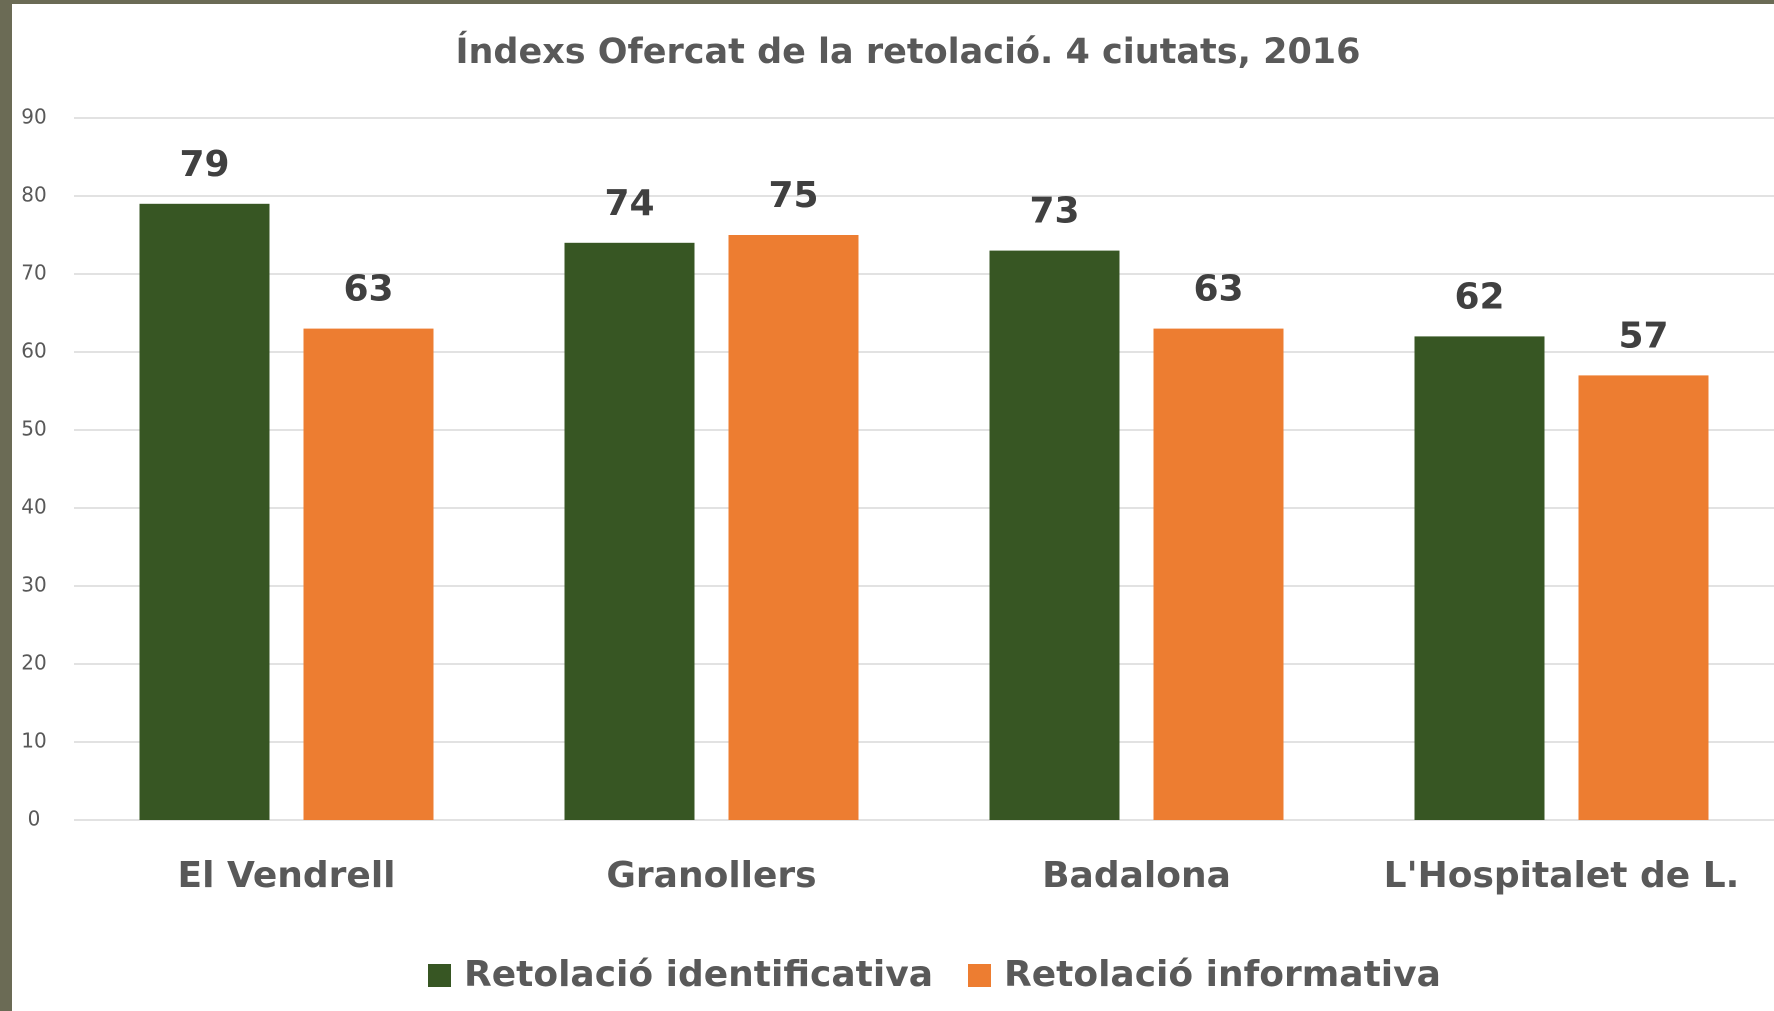 The image size is (1774, 1011). What do you see at coordinates (34, 819) in the screenshot?
I see `y-tick-label: 0` at bounding box center [34, 819].